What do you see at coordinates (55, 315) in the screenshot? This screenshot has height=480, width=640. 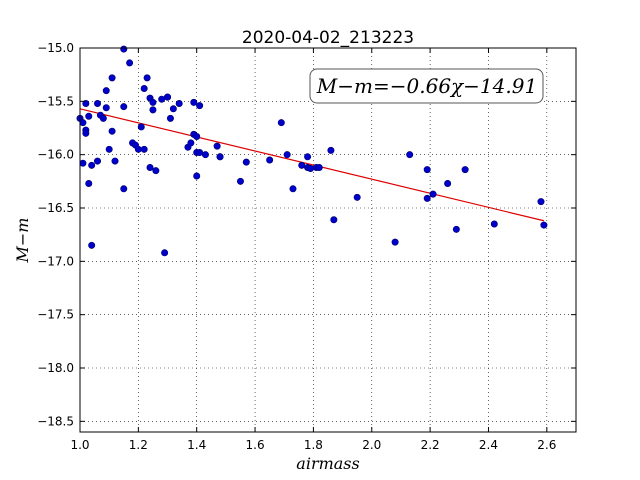 I see `y-tick-label: −17.5` at bounding box center [55, 315].